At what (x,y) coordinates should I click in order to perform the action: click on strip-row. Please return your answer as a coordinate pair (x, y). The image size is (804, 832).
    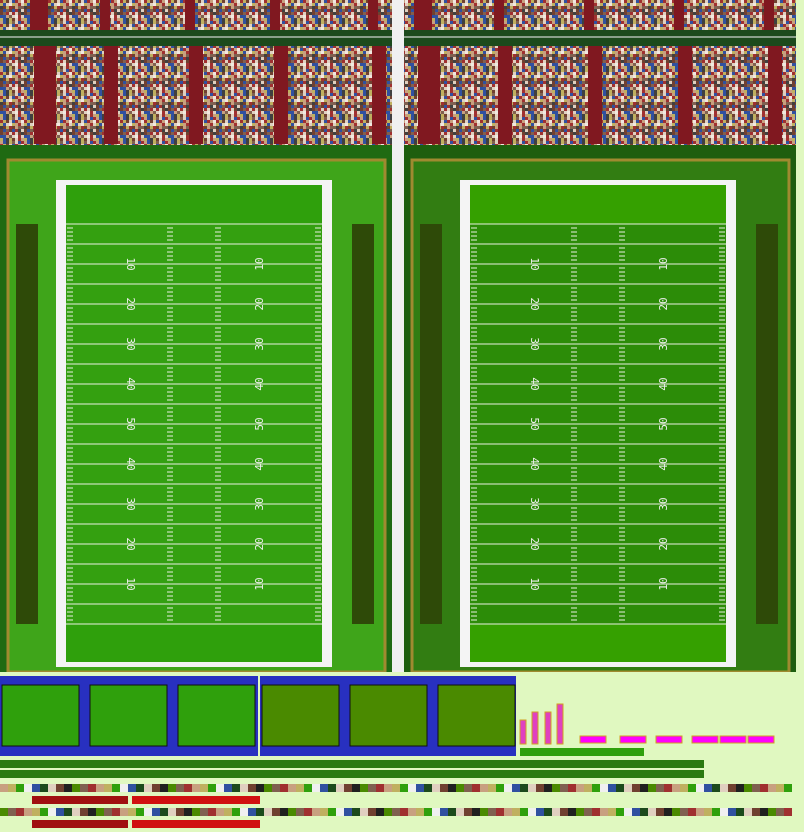
    Looking at the image, I should click on (352, 774).